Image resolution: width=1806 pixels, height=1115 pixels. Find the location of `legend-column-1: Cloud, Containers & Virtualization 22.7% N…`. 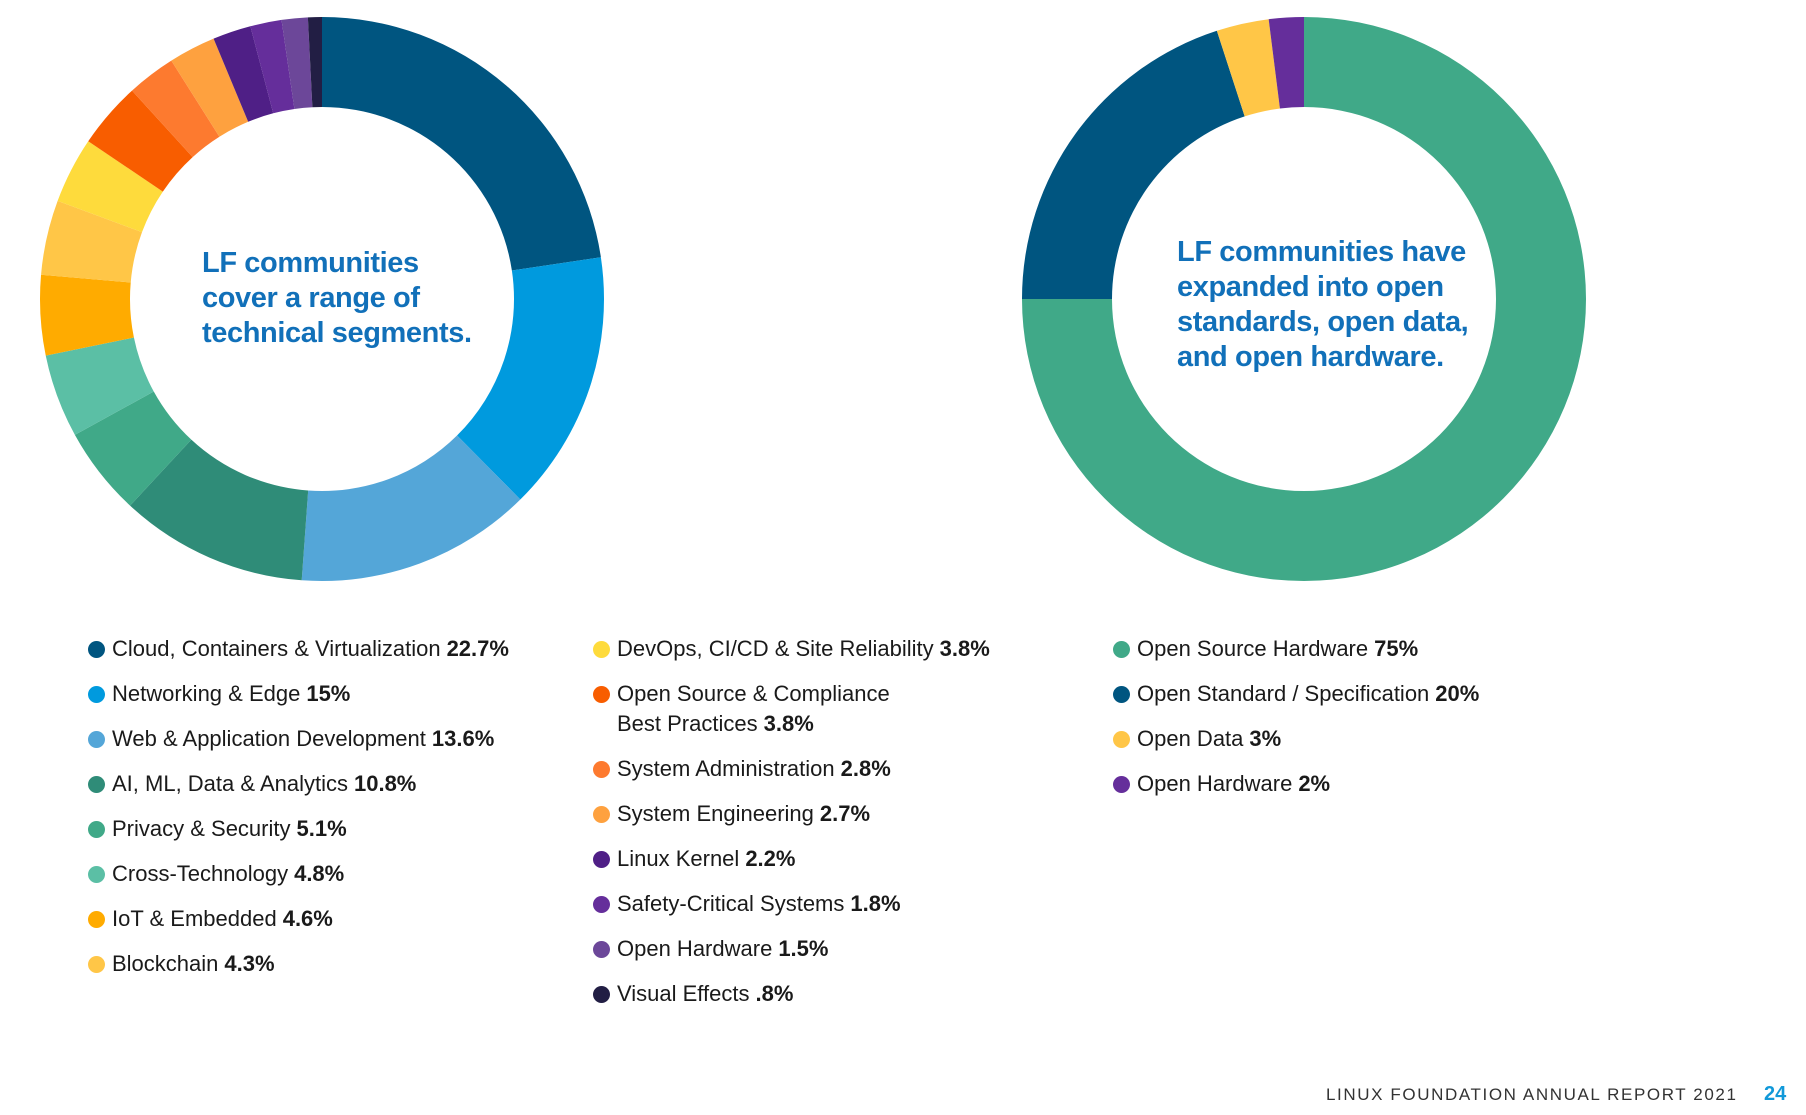

legend-column-1: Cloud, Containers & Virtualization 22.7% N… is located at coordinates (318, 814).